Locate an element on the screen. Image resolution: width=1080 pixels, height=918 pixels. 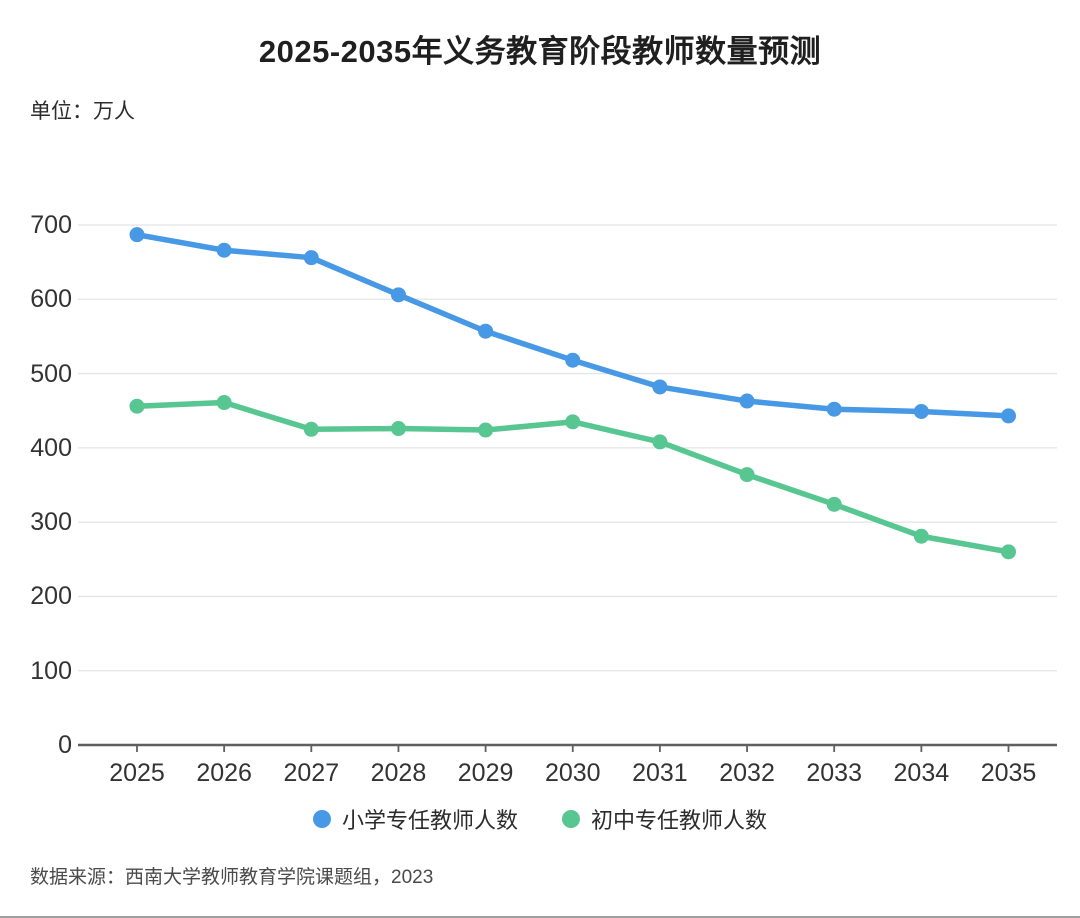
data-point-0-2025 is located at coordinates (137, 235).